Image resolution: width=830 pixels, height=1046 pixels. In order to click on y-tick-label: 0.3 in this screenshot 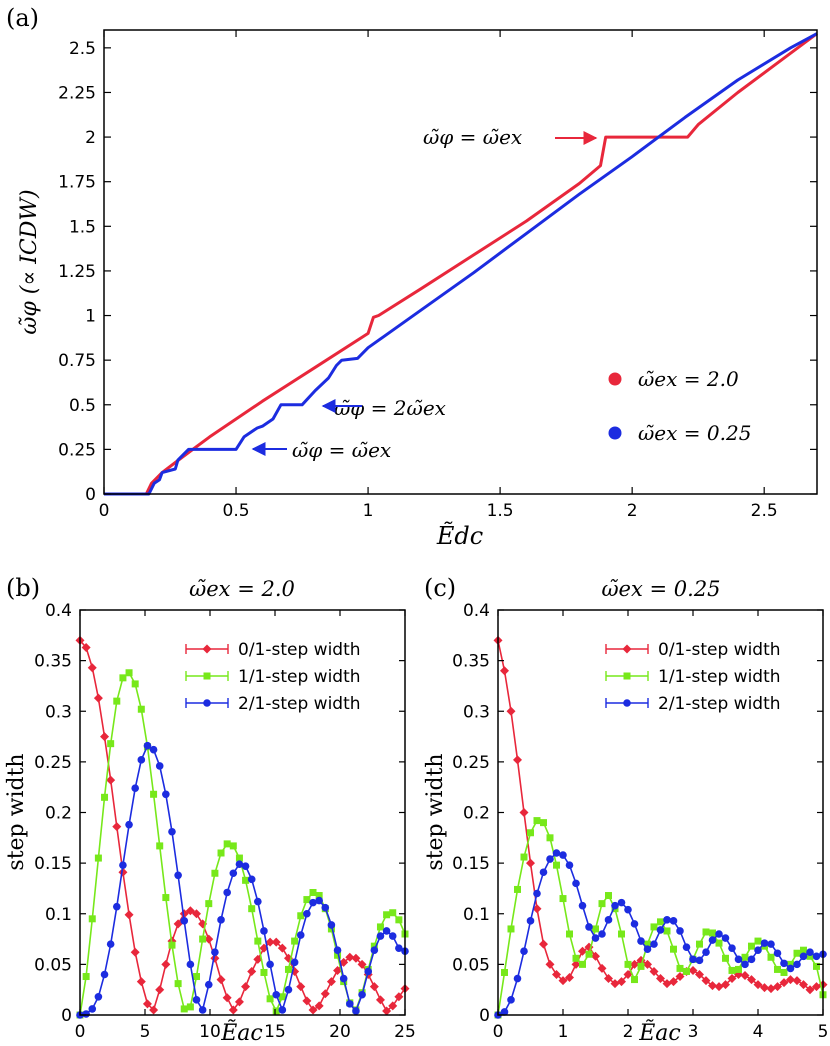, I will do `click(58, 712)`.